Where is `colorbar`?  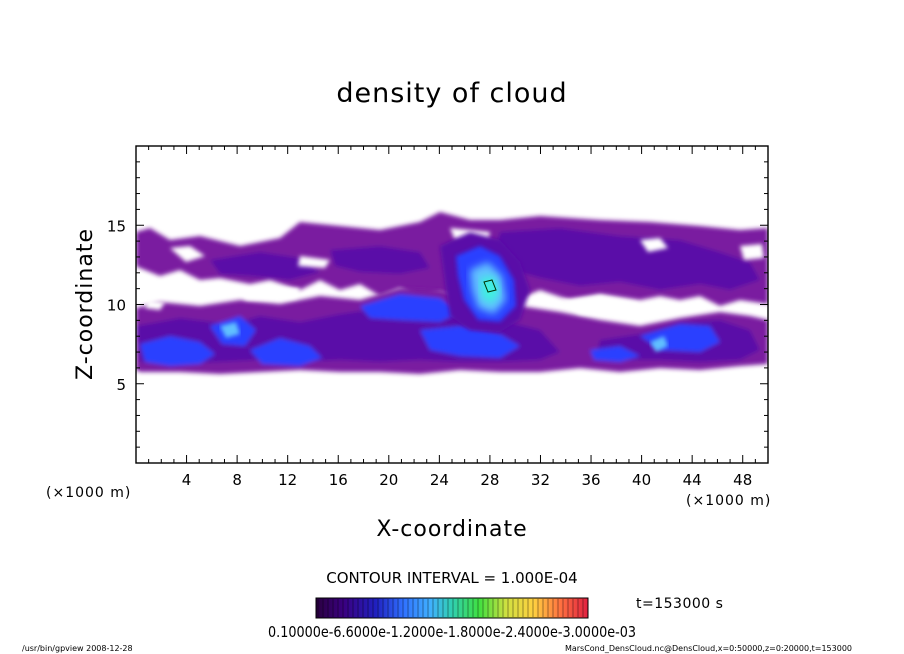
colorbar is located at coordinates (452, 608).